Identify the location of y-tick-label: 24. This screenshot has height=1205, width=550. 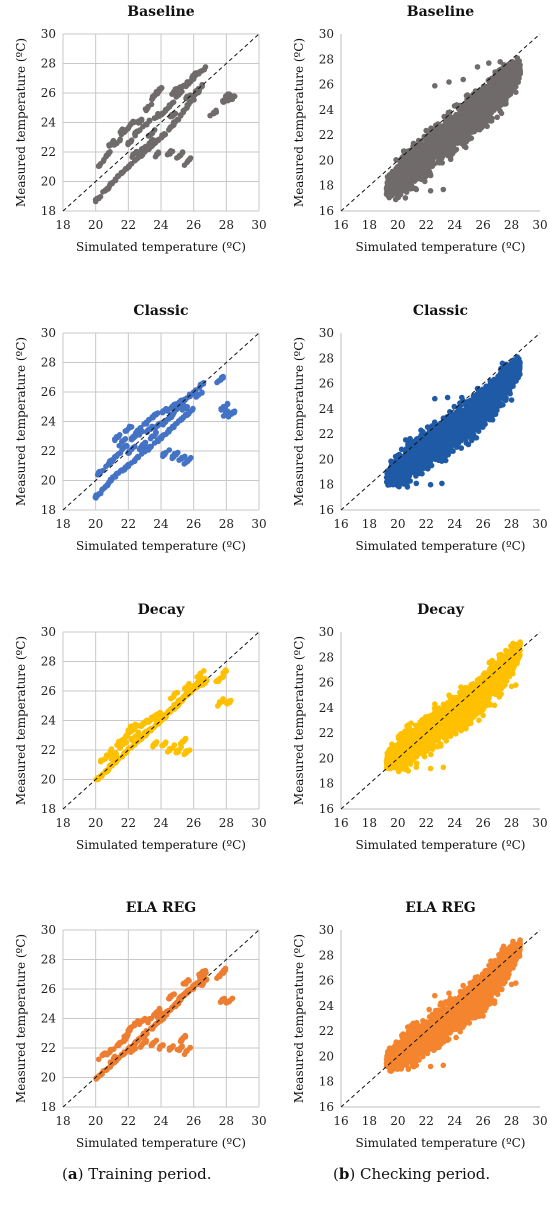
(327, 110).